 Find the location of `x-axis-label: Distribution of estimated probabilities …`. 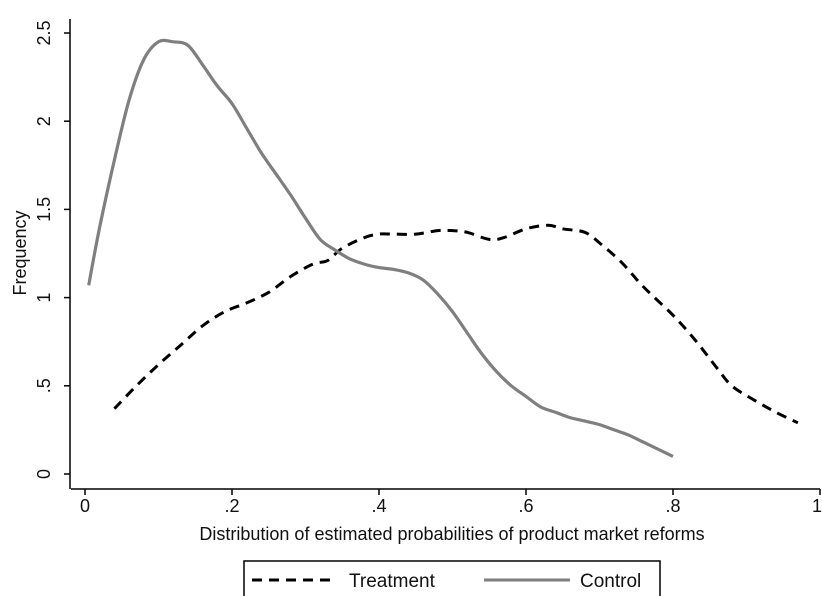

x-axis-label: Distribution of estimated probabilities … is located at coordinates (451, 534).